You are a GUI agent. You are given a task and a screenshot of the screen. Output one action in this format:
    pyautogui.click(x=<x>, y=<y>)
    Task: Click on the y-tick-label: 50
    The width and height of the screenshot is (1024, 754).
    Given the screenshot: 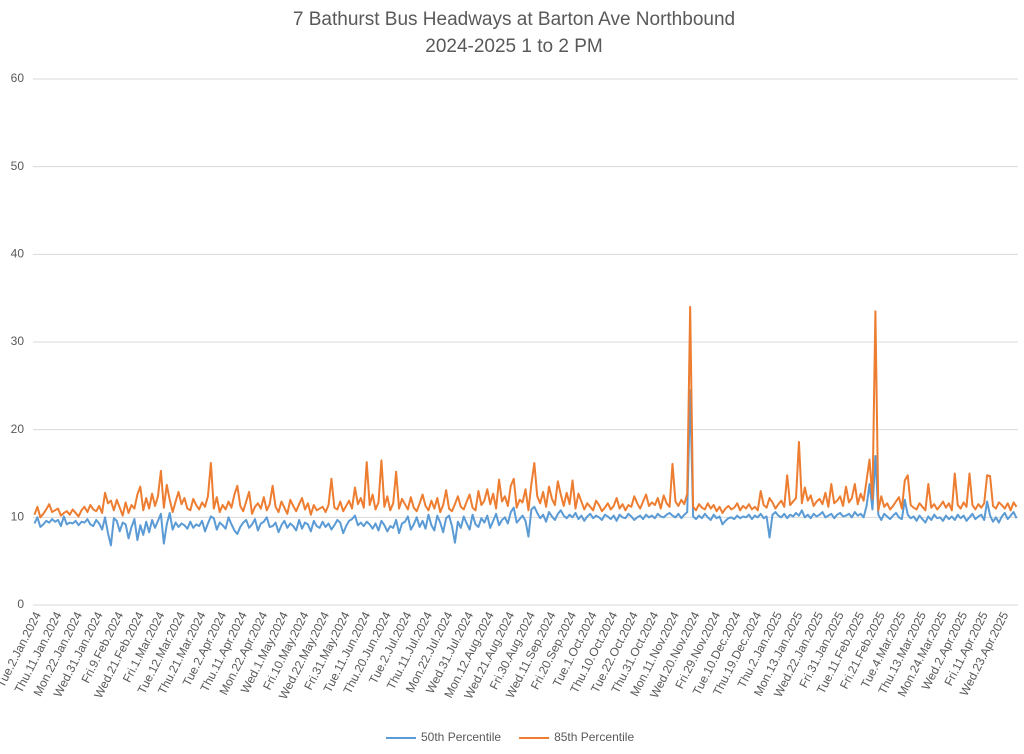 What is the action you would take?
    pyautogui.click(x=18, y=166)
    